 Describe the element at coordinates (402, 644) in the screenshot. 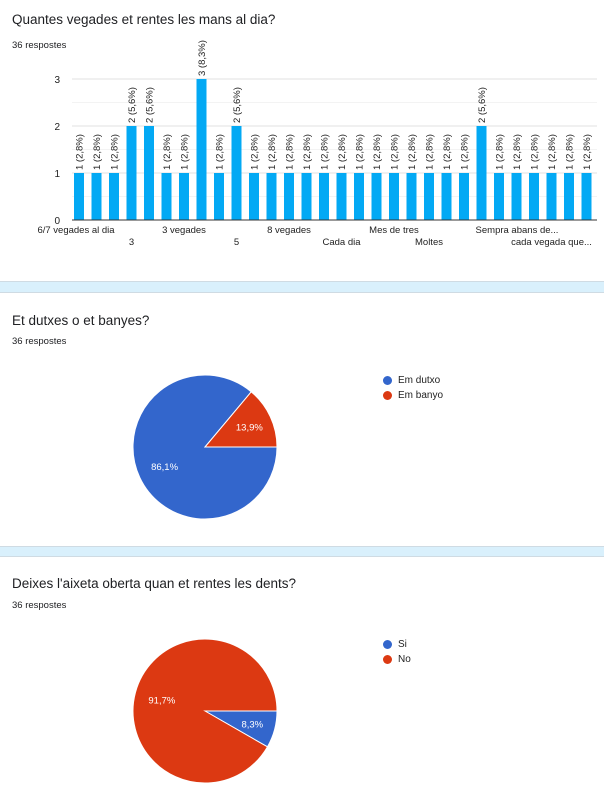

I see `legend-label: Si` at that location.